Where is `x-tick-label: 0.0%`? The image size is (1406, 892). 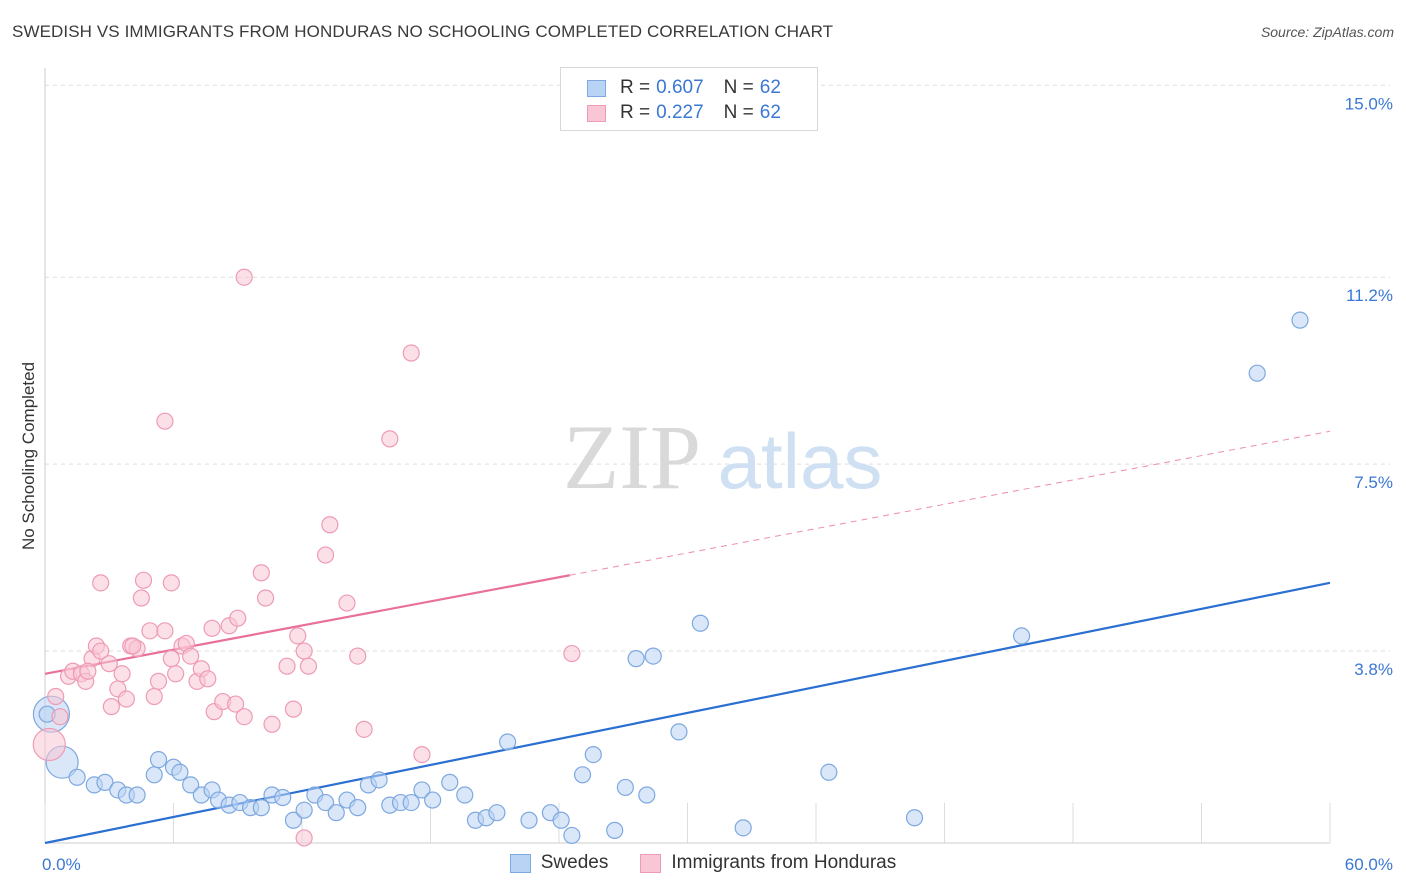 x-tick-label: 0.0% is located at coordinates (61, 864).